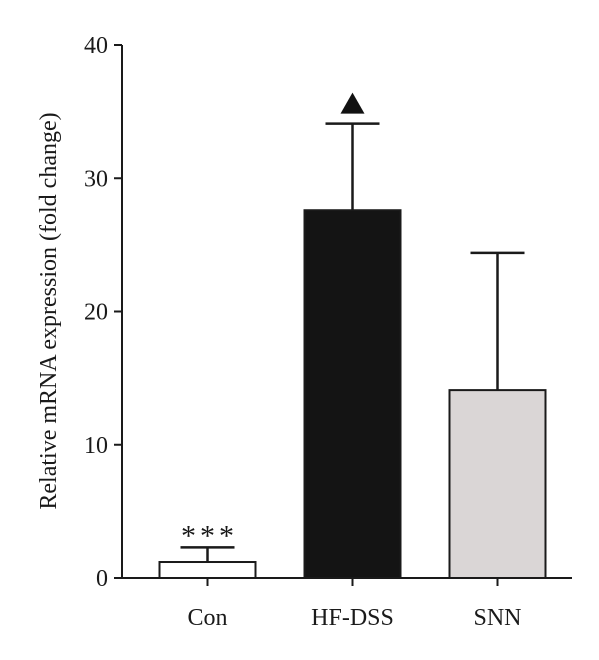 Image resolution: width=599 pixels, height=660 pixels. What do you see at coordinates (497, 618) in the screenshot?
I see `x-tick-label: SNN` at bounding box center [497, 618].